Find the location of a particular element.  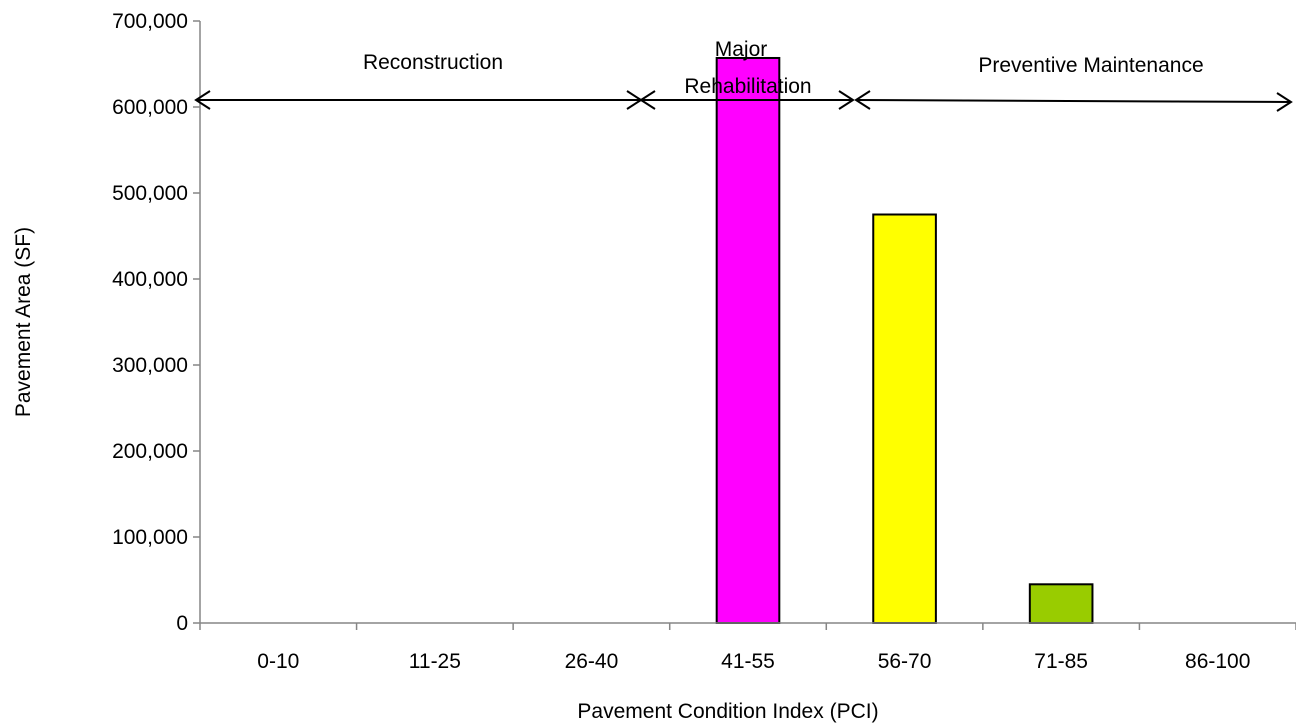

x-axis-title: Pavement Condition Index (PCI) is located at coordinates (727, 711).